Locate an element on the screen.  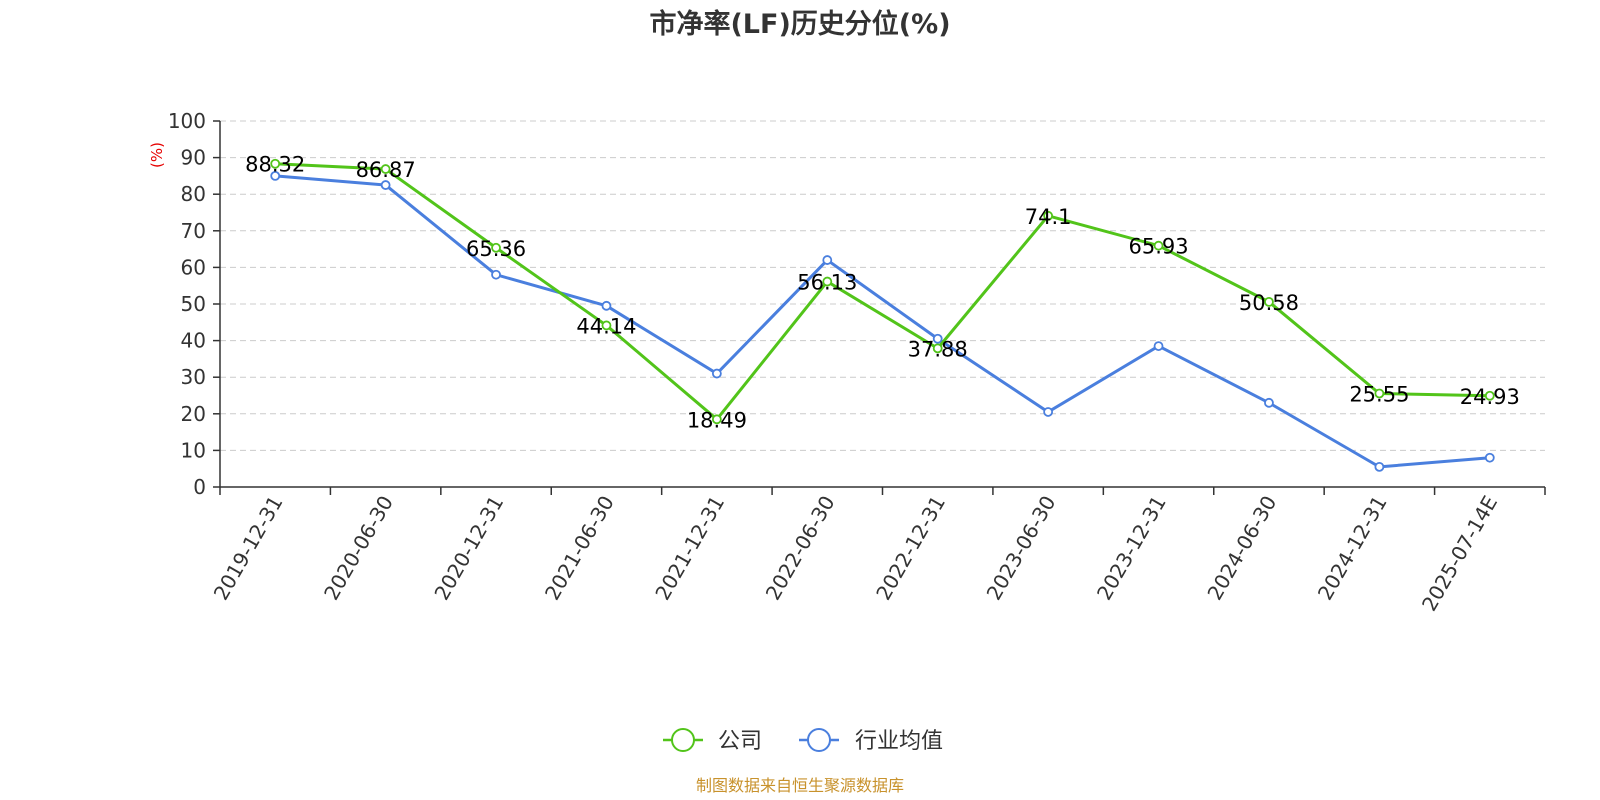
data-label: 37.88 is located at coordinates (938, 349).